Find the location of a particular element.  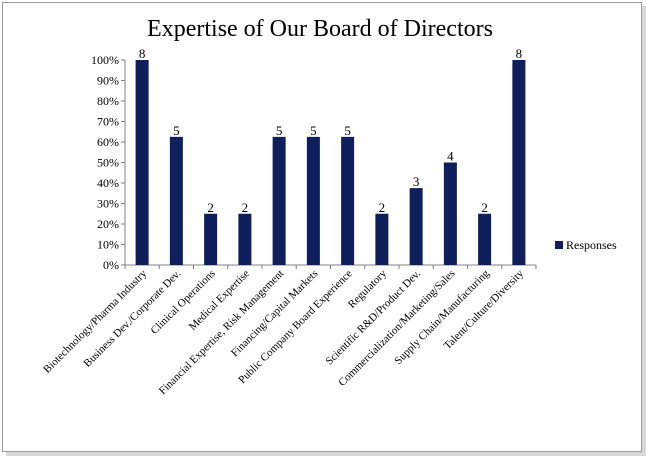

data-label: 3 is located at coordinates (416, 181).